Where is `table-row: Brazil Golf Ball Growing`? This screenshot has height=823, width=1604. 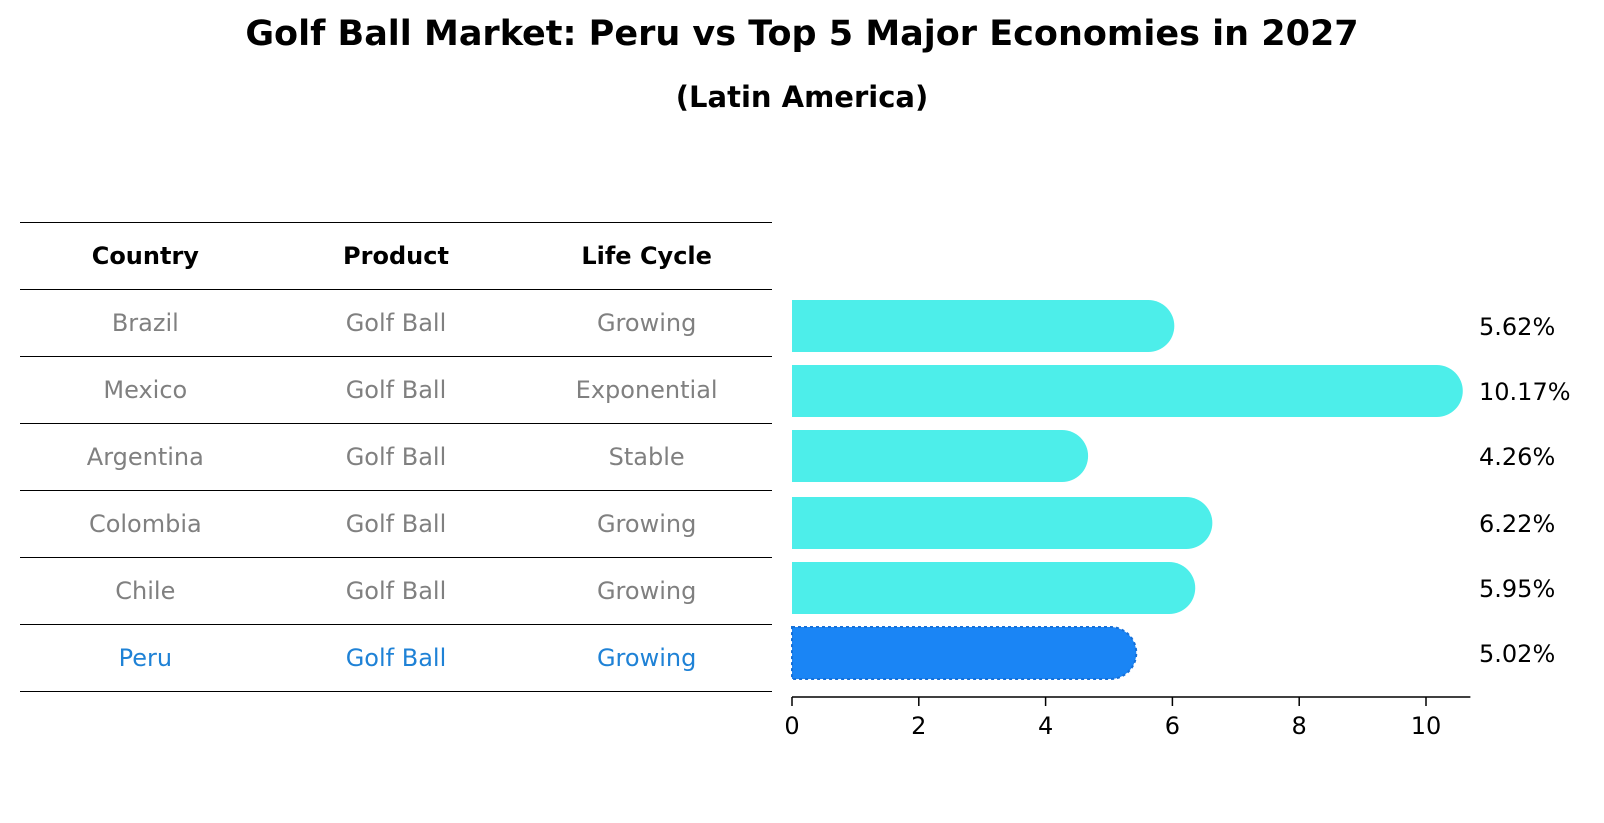 table-row: Brazil Golf Ball Growing is located at coordinates (396, 322).